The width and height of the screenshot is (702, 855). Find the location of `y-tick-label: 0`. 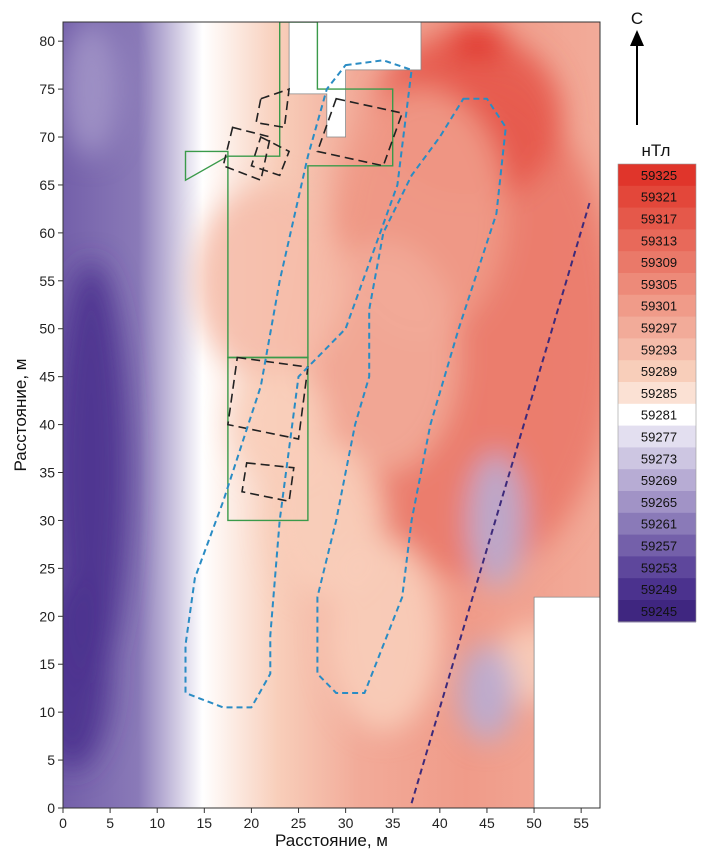

y-tick-label: 0 is located at coordinates (51, 808).